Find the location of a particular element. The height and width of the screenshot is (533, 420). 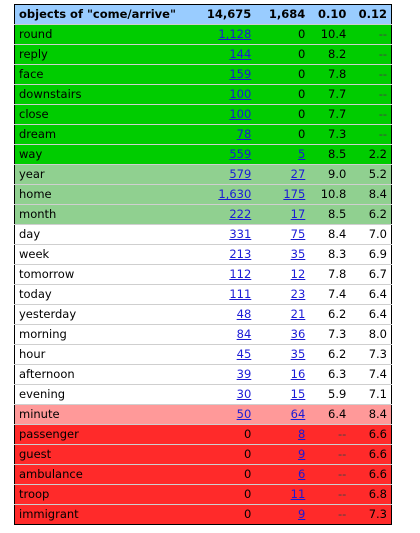

row-c4-cell: 8.0 is located at coordinates (377, 334).